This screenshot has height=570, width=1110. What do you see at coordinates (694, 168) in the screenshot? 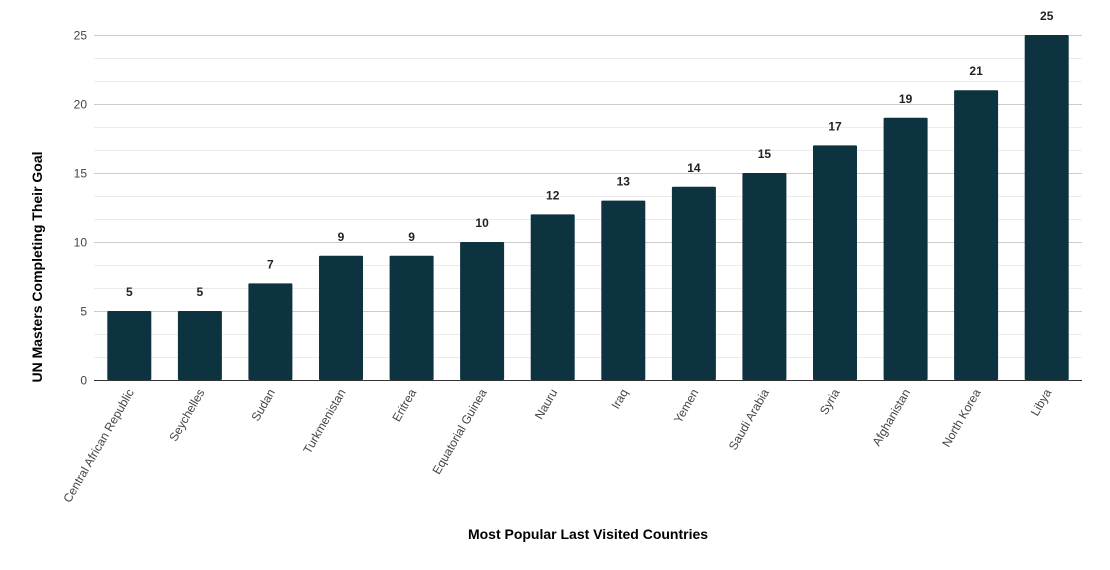
I see `data-label: 14` at bounding box center [694, 168].